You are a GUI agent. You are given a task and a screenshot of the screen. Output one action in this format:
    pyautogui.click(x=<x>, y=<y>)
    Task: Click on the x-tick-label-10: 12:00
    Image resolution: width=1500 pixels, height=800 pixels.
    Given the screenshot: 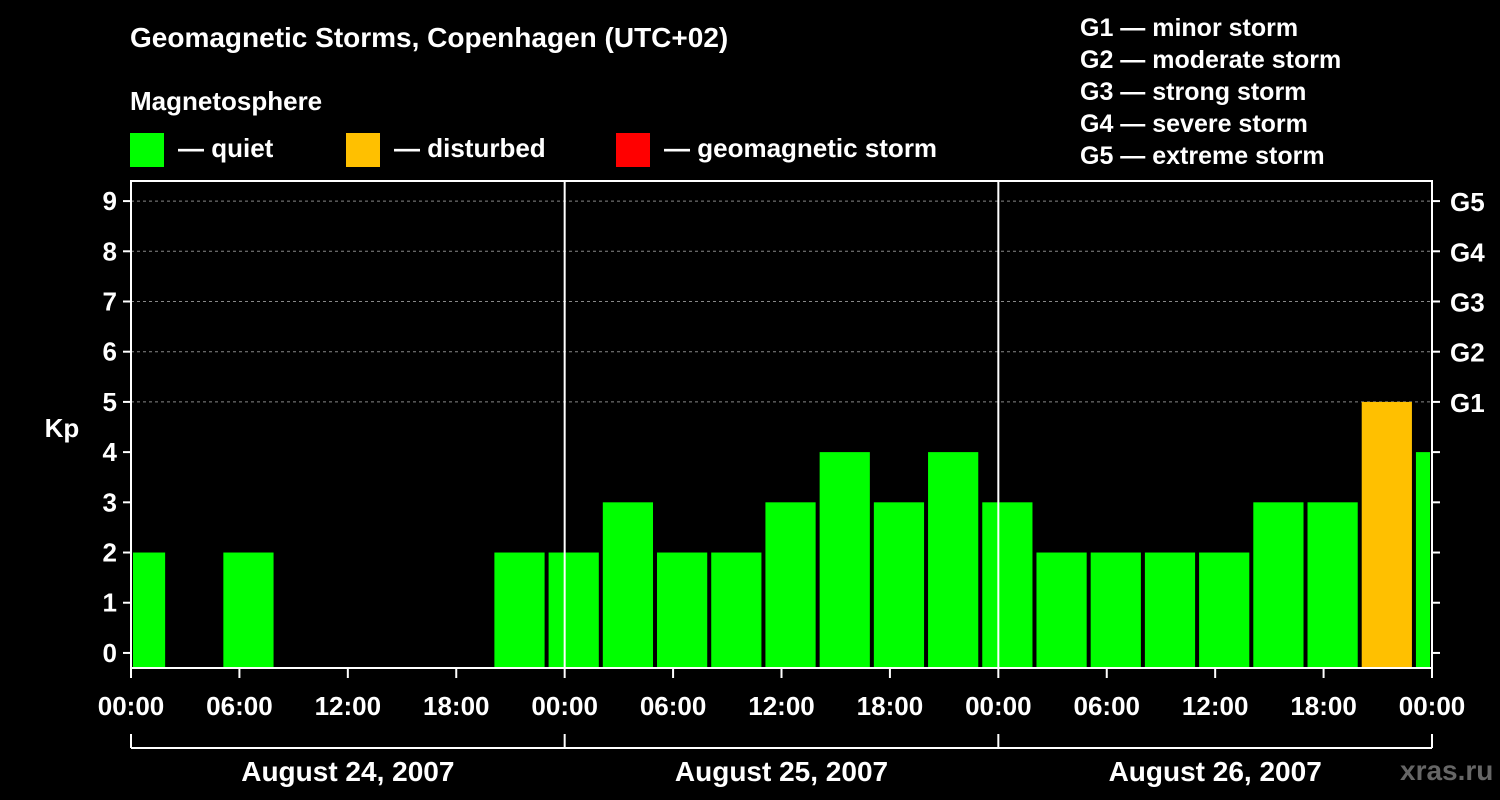 What is the action you would take?
    pyautogui.click(x=1215, y=706)
    